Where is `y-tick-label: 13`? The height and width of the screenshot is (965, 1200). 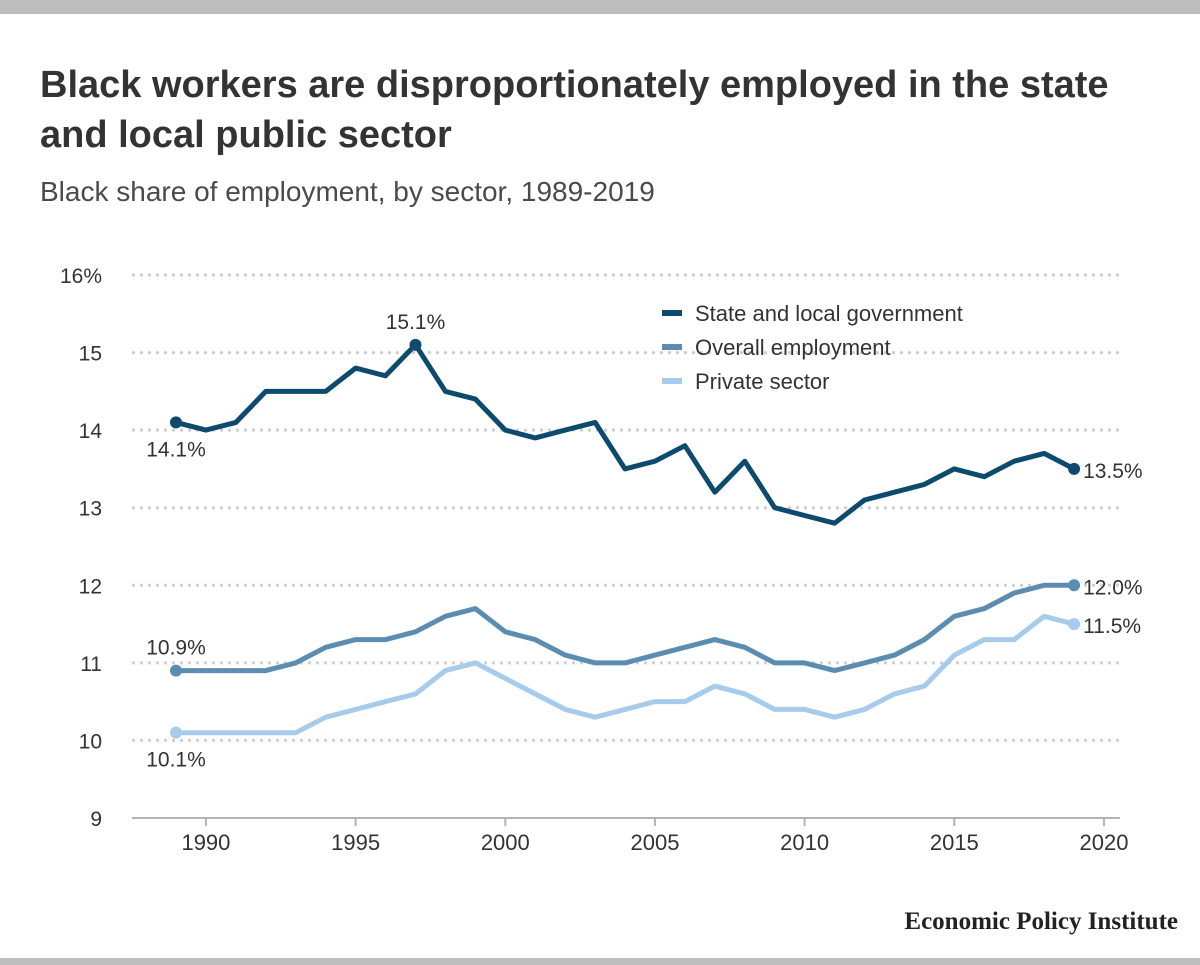 y-tick-label: 13 is located at coordinates (90, 509).